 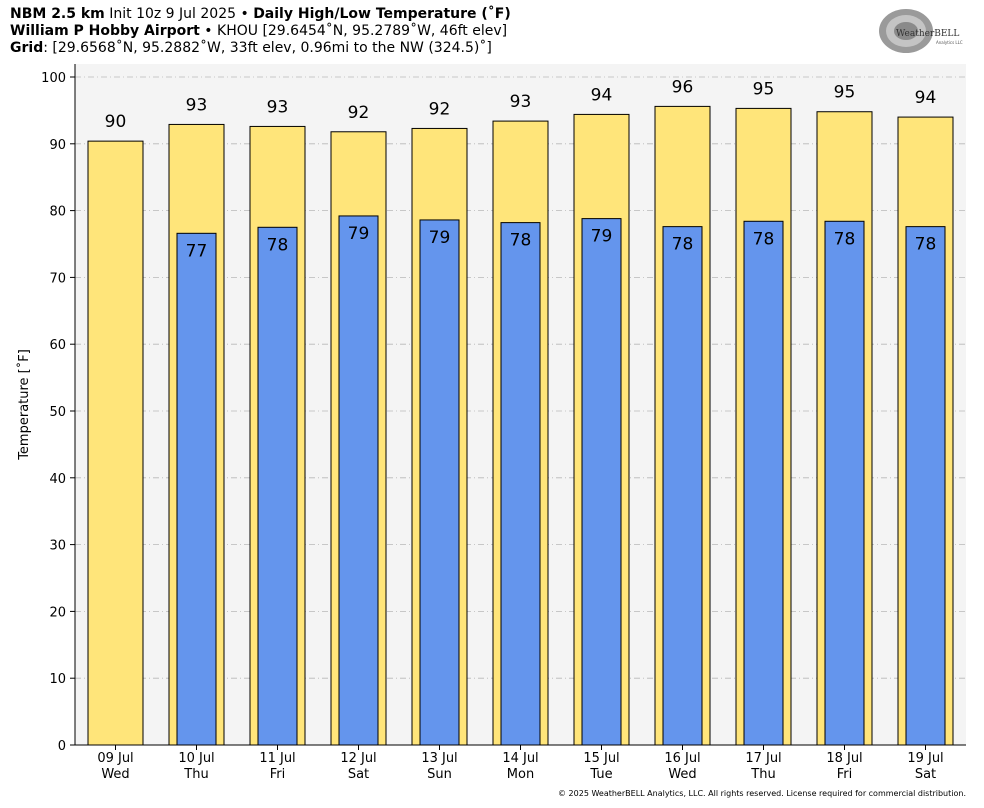 I want to click on x-tick-weekday: Tue, so click(x=600, y=774).